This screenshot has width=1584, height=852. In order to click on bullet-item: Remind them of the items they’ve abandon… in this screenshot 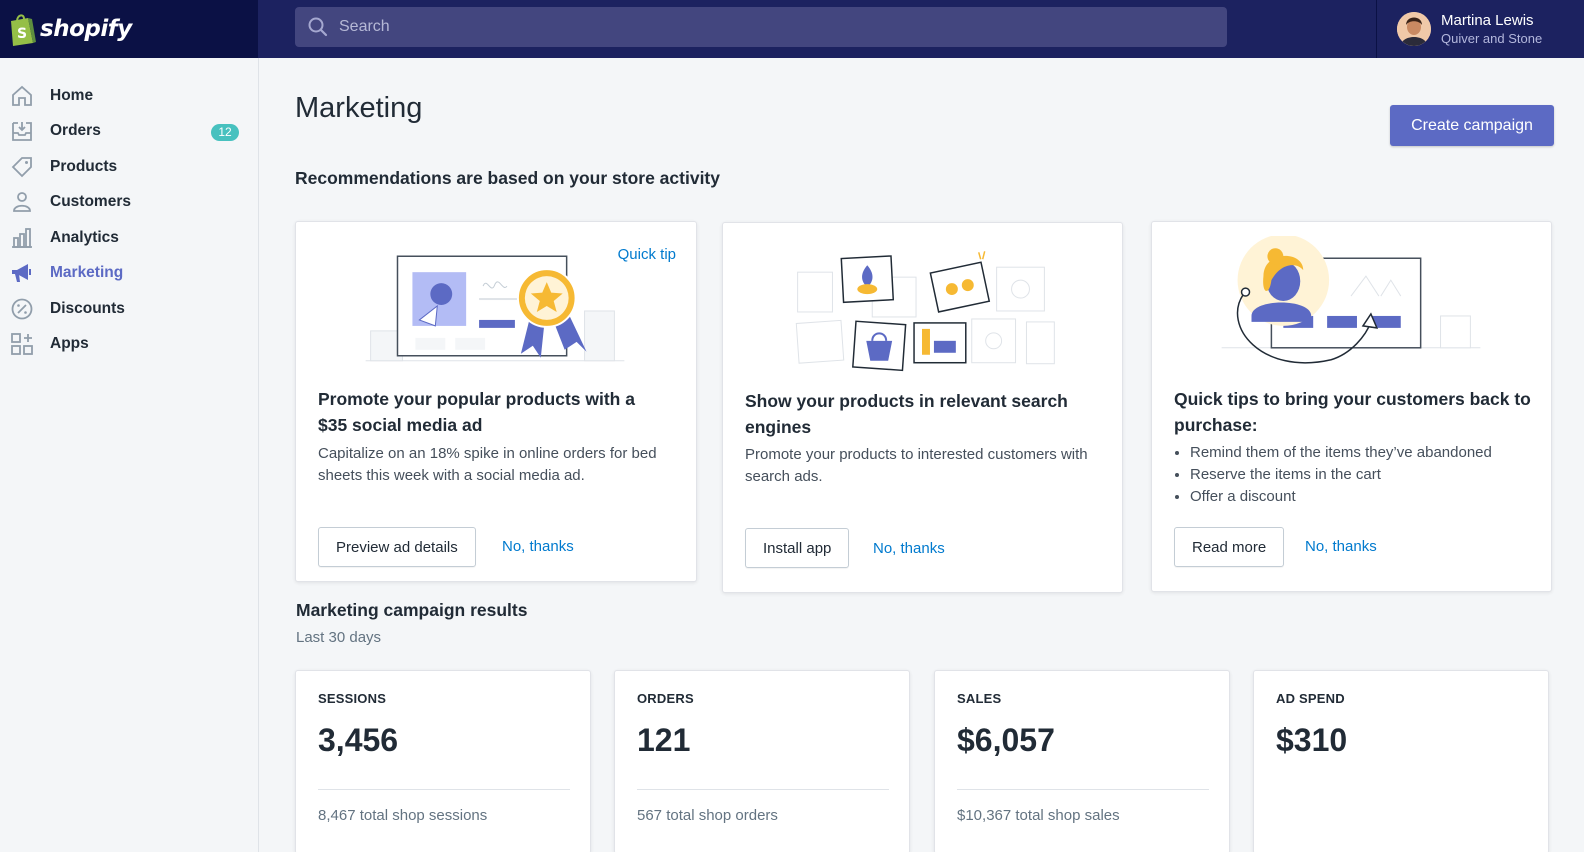, I will do `click(1362, 453)`.